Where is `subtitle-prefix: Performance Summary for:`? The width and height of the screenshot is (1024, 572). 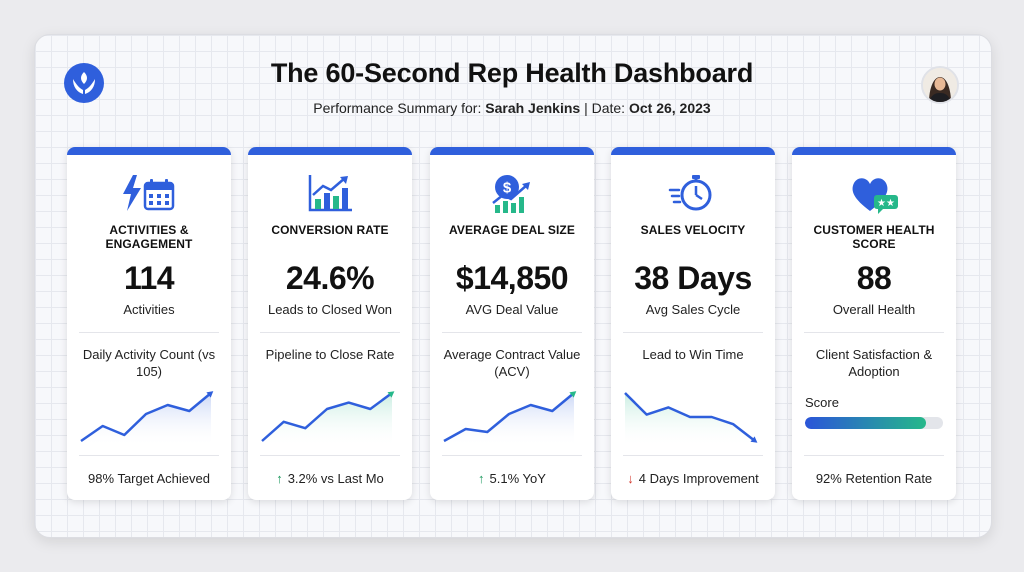 subtitle-prefix: Performance Summary for: is located at coordinates (397, 108).